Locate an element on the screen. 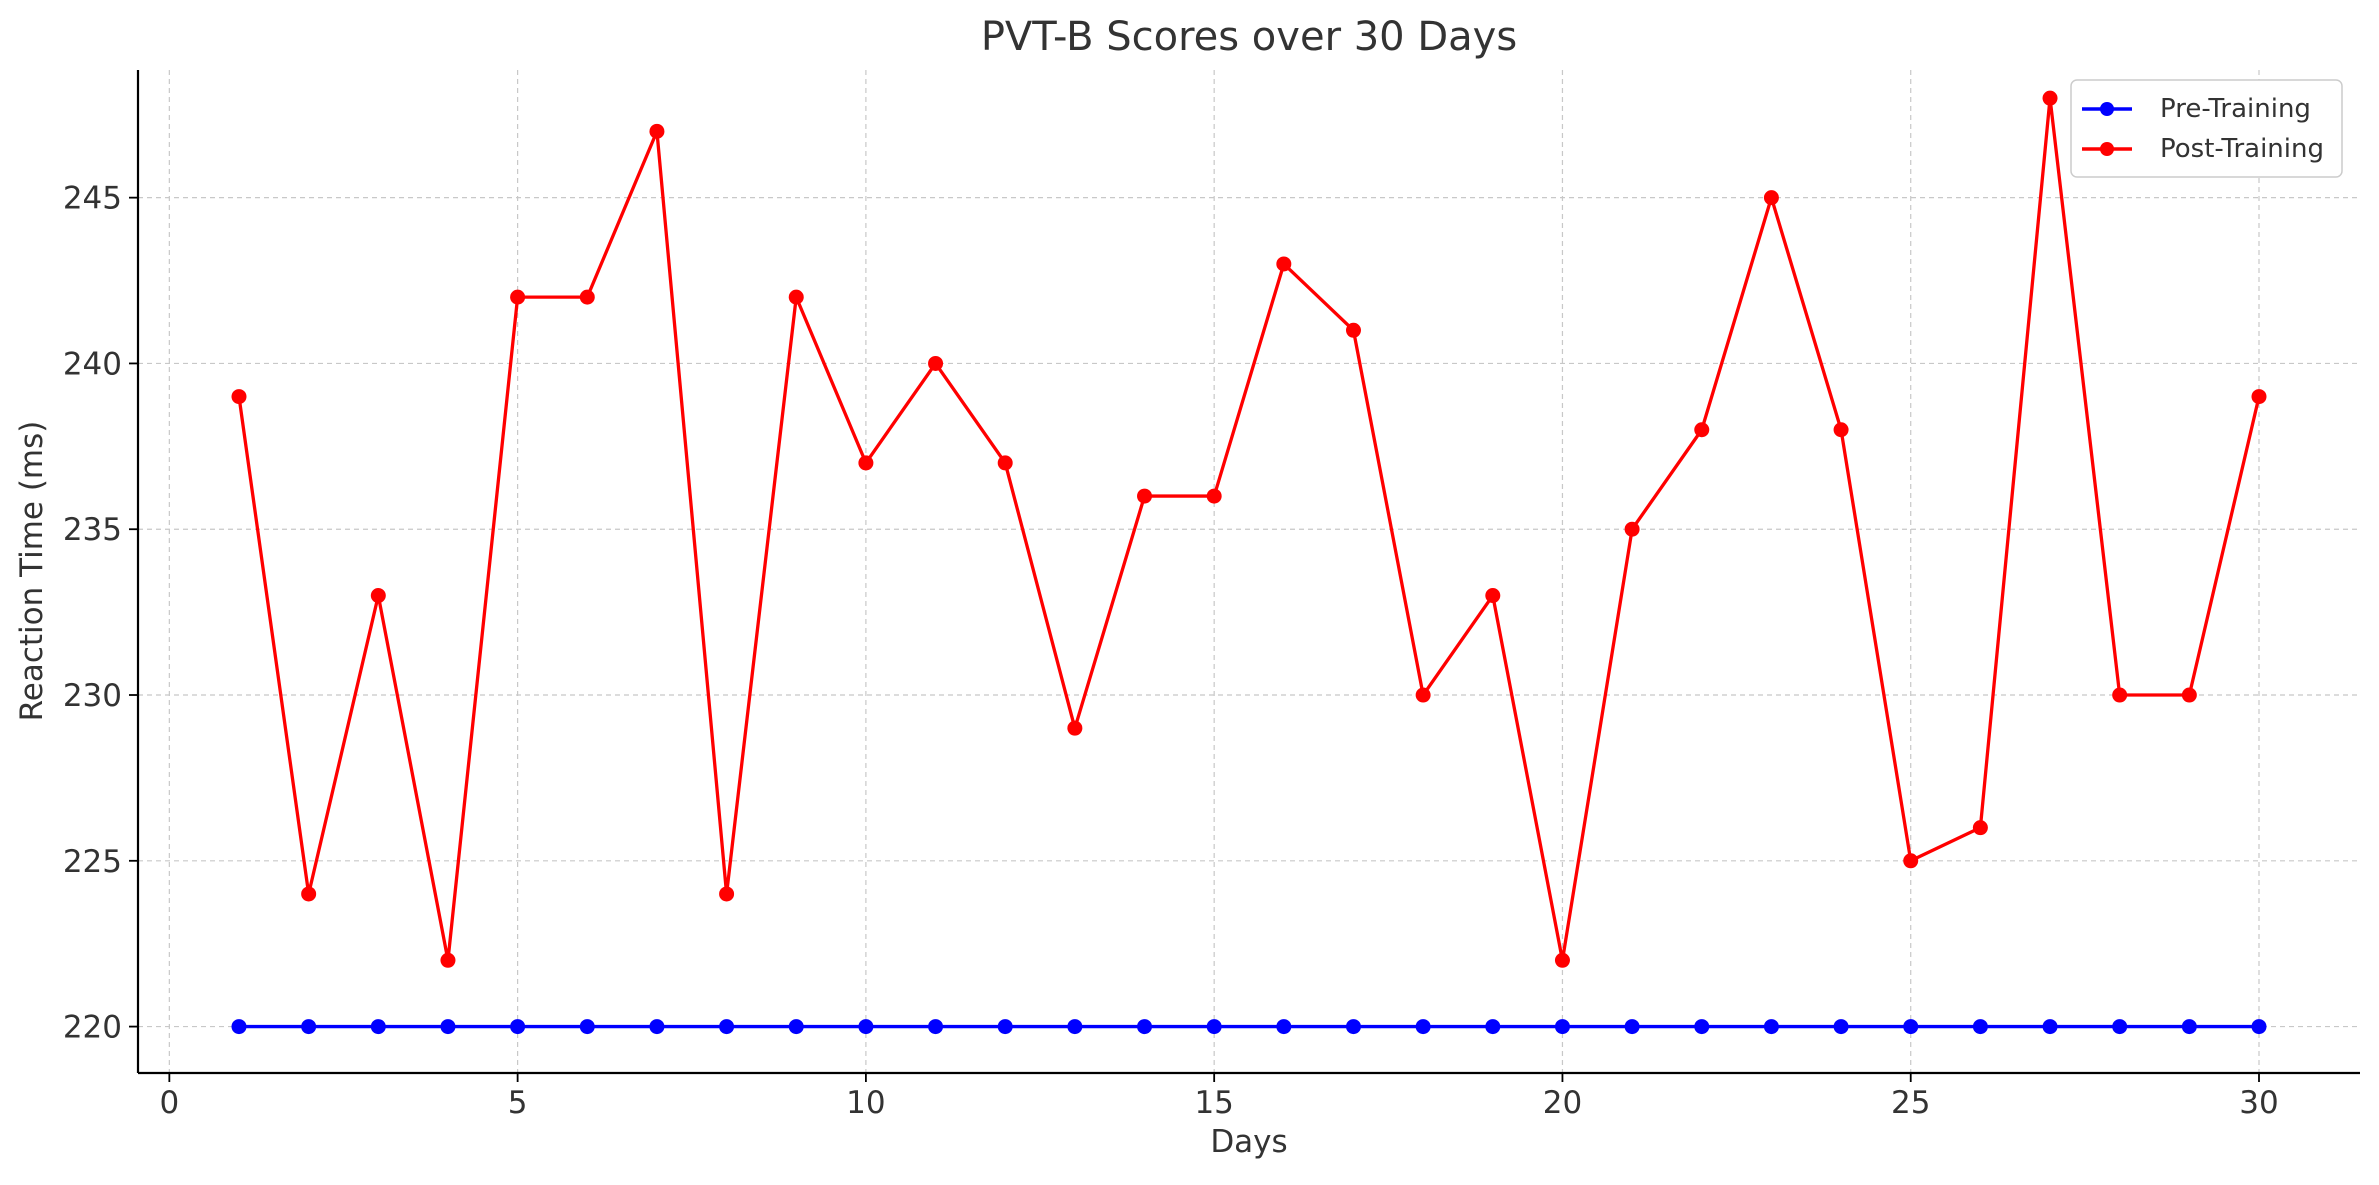 The width and height of the screenshot is (2379, 1185). y-ticks: 220 225 230 235 240 245 is located at coordinates (100, 613).